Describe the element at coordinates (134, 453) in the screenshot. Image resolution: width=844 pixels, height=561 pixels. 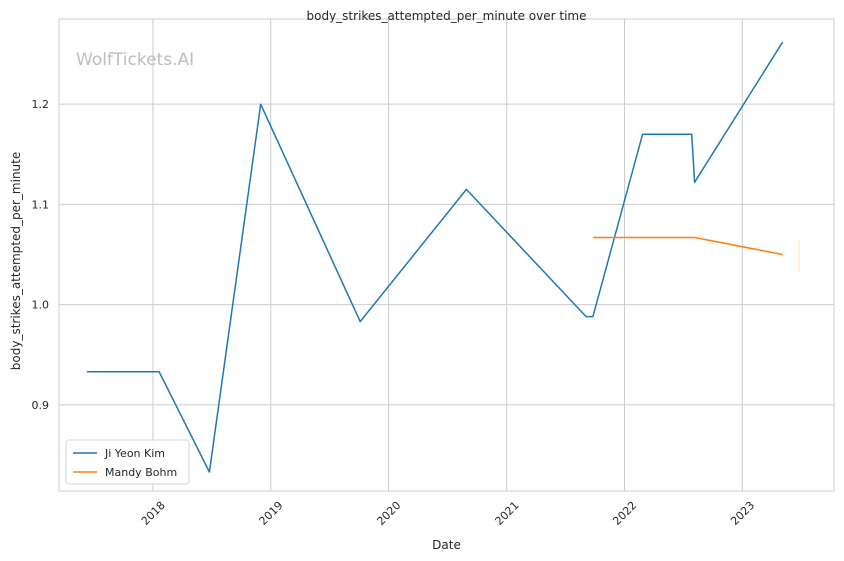
I see `legend-label-ji-yeon-kim: Ji Yeon Kim` at that location.